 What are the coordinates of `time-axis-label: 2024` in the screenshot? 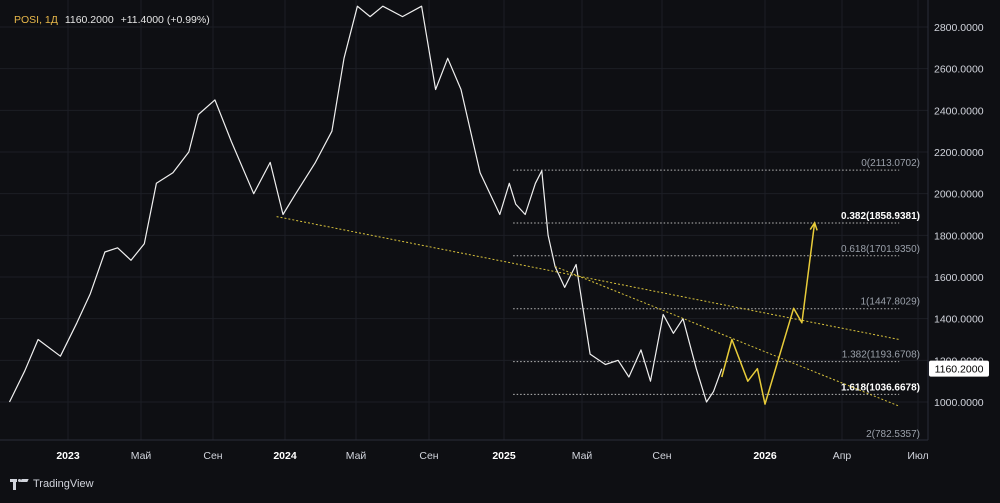 It's located at (285, 456).